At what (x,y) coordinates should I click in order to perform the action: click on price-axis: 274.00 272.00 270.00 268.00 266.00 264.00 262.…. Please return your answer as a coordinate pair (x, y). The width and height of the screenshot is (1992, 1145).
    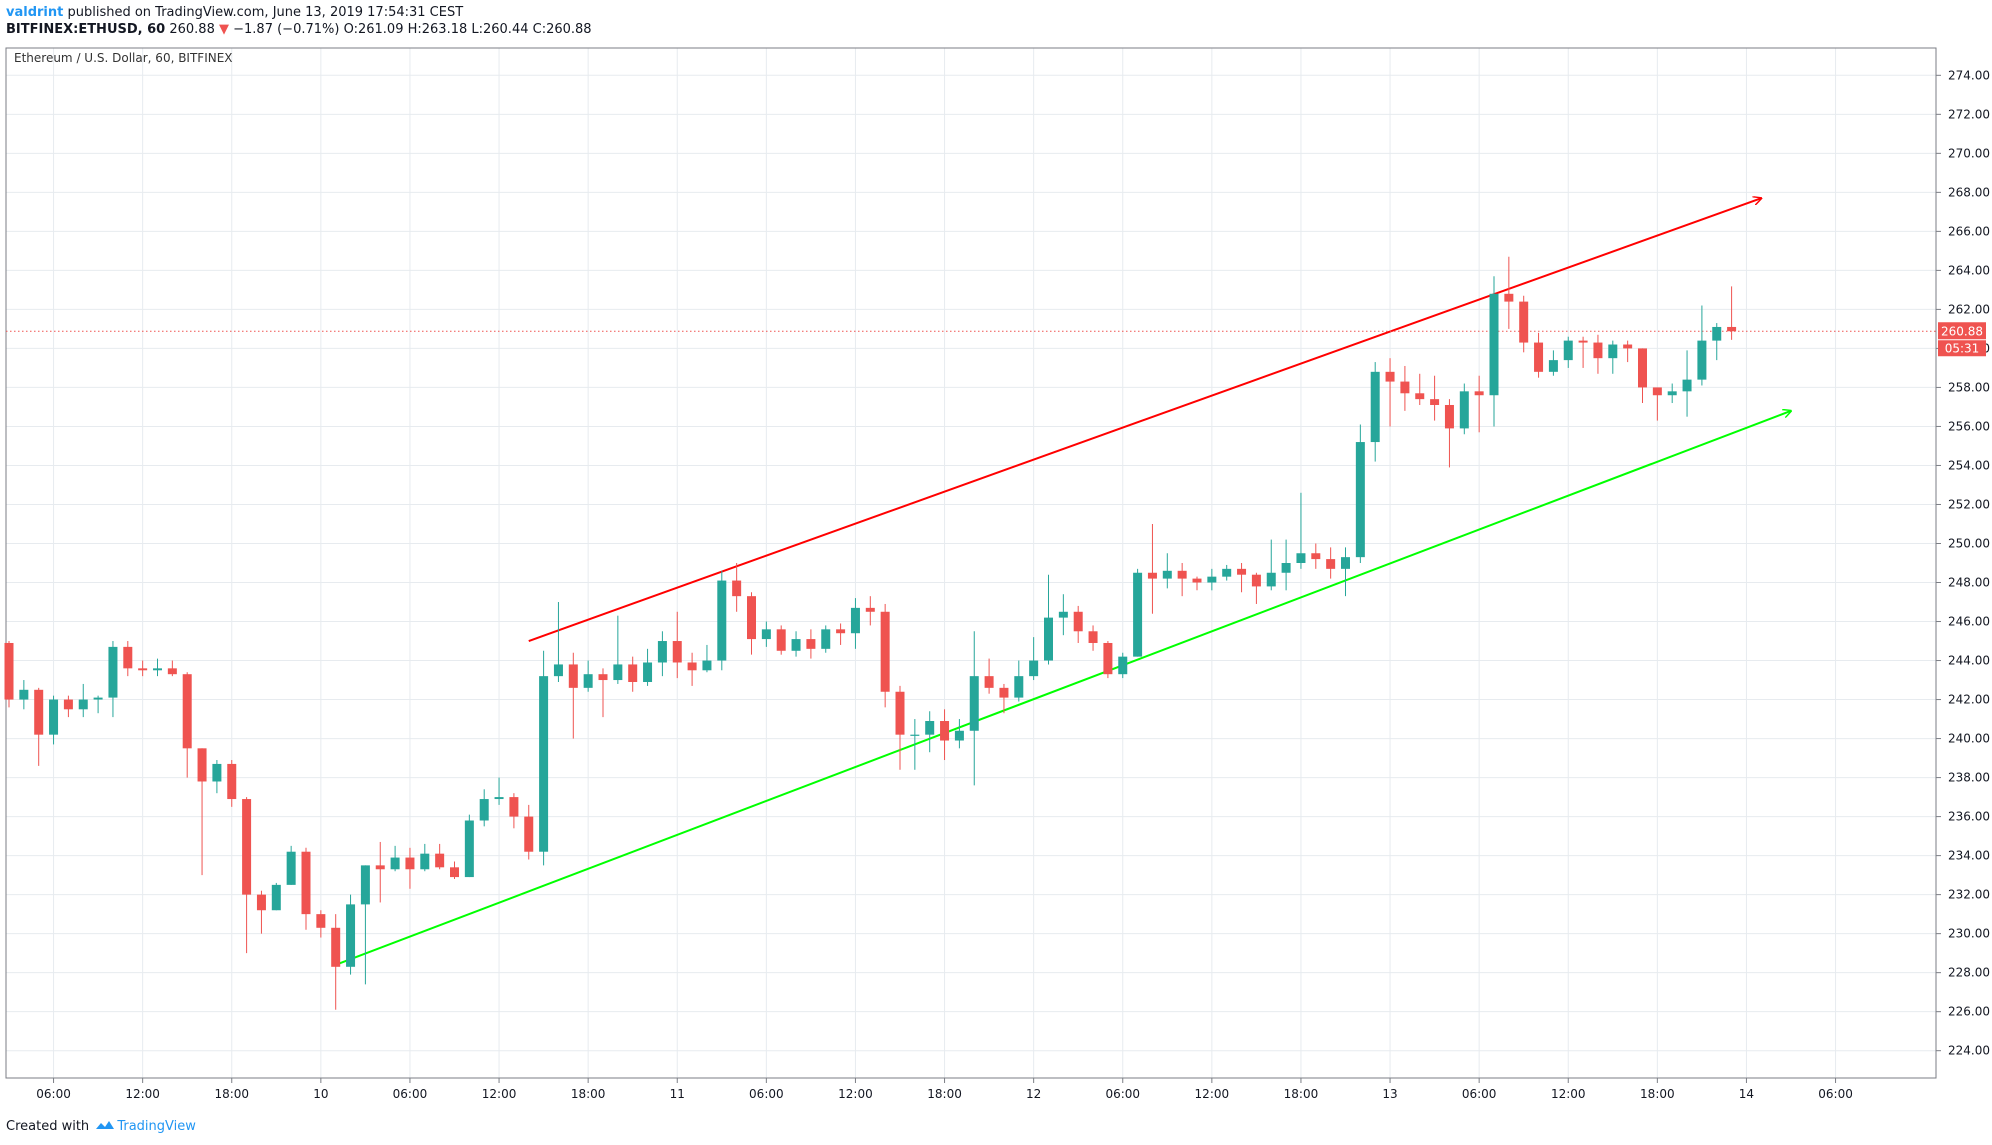
    Looking at the image, I should click on (1963, 563).